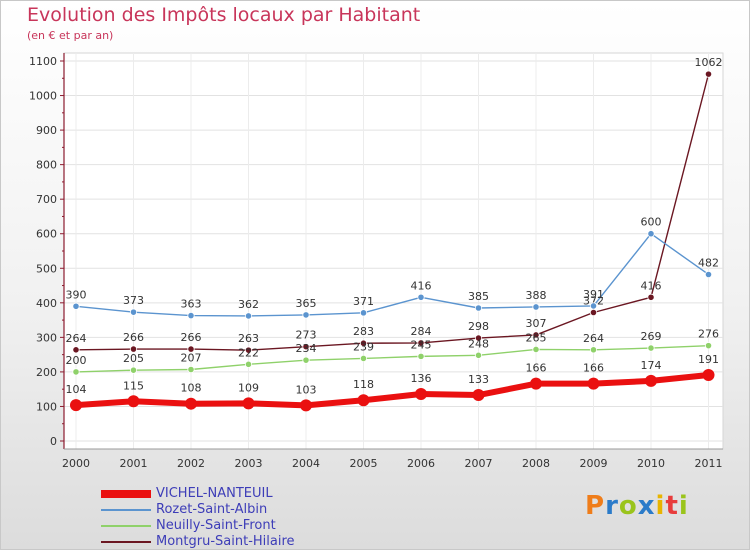 The height and width of the screenshot is (551, 750). What do you see at coordinates (478, 343) in the screenshot?
I see `data-label: 248` at bounding box center [478, 343].